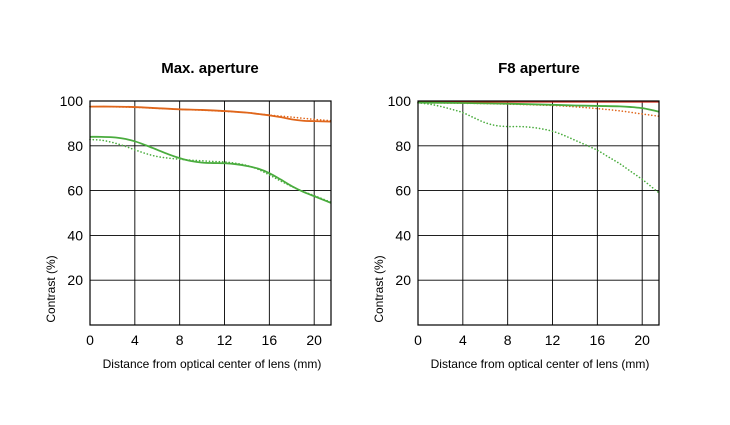  I want to click on series-line-1-solid, so click(210, 114).